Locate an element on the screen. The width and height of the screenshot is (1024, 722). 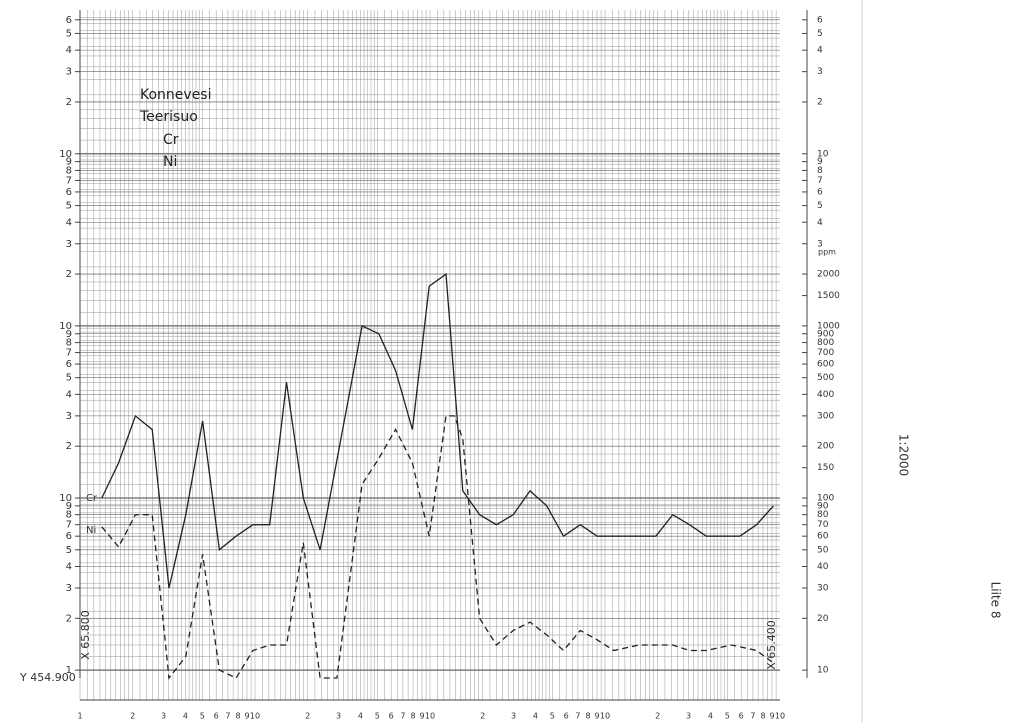
scale-label: 1:2000 is located at coordinates (904, 455).